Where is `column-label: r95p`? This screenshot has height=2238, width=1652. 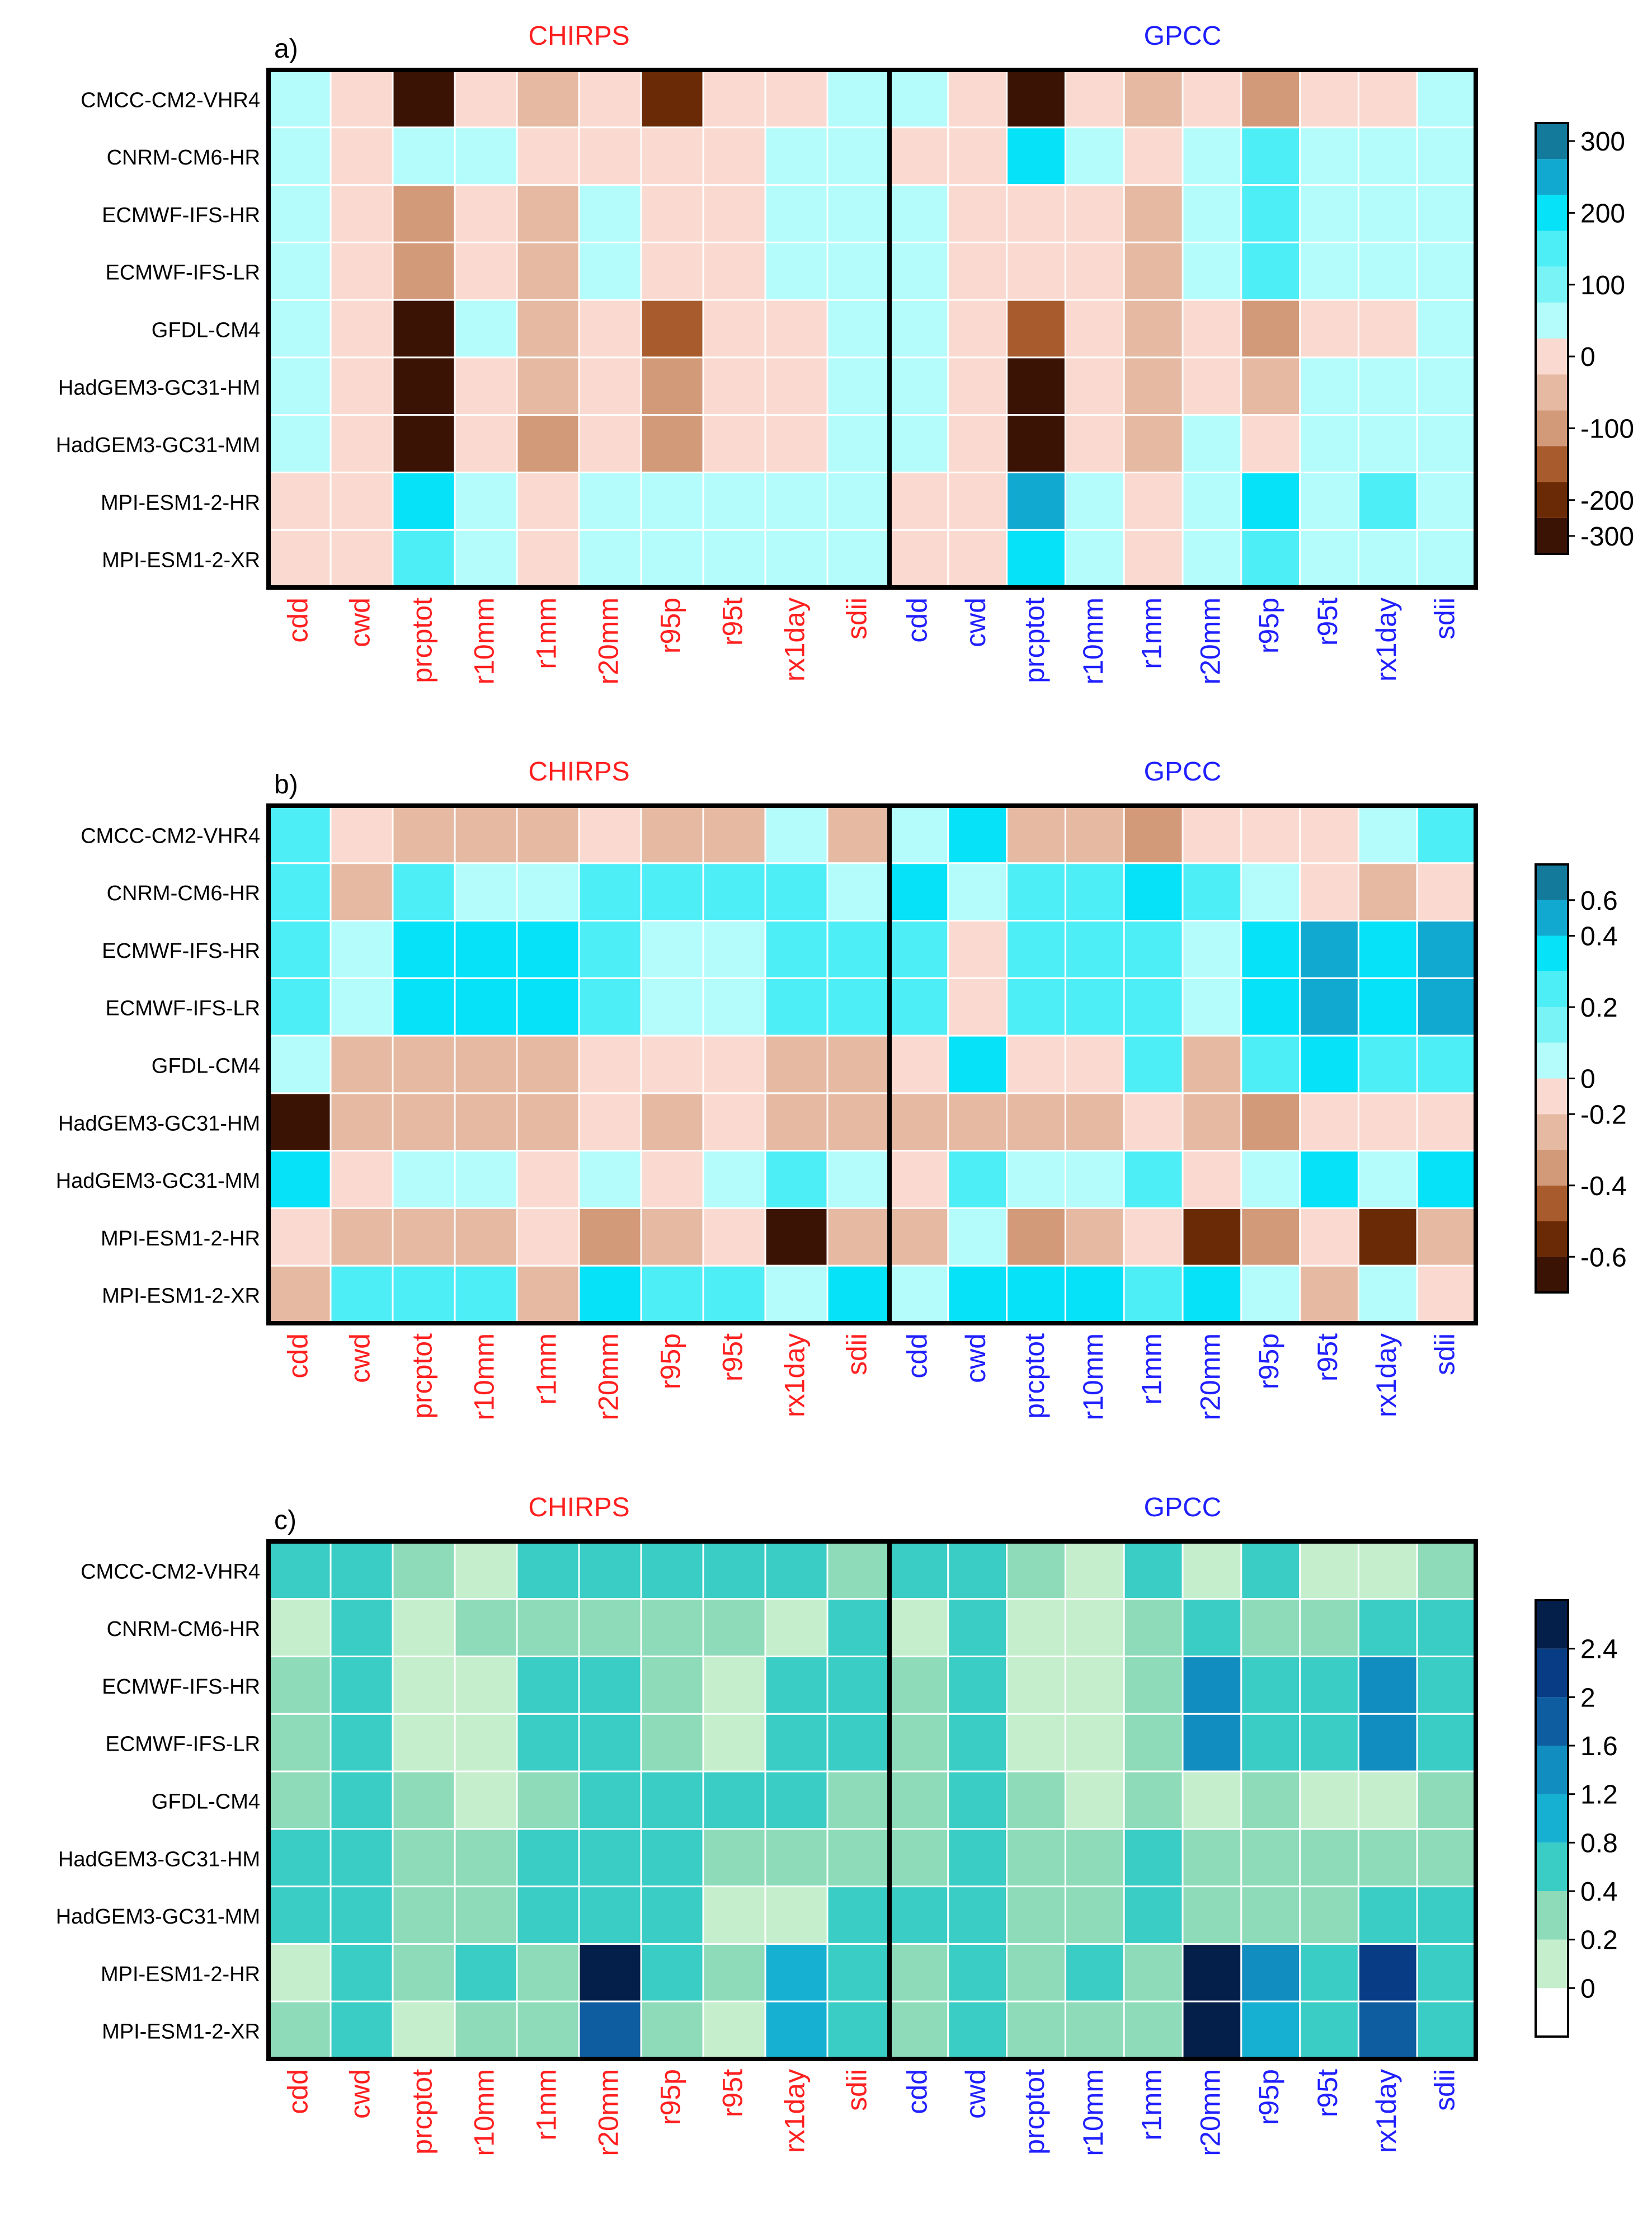
column-label: r95p is located at coordinates (671, 2097).